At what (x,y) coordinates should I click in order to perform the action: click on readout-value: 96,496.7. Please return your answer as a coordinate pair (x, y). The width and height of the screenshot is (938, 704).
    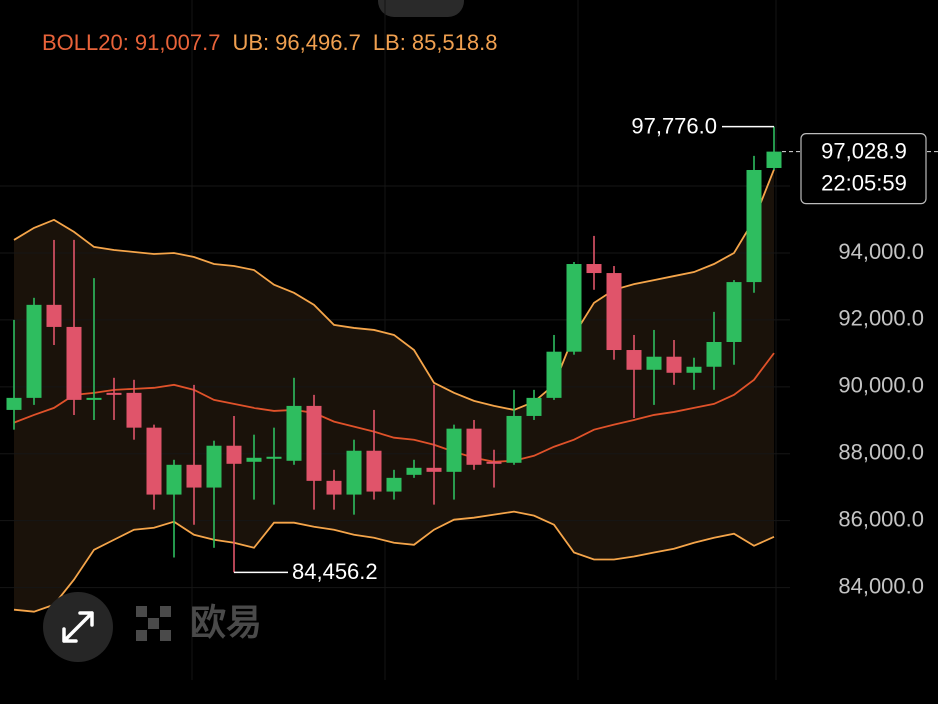
    Looking at the image, I should click on (318, 42).